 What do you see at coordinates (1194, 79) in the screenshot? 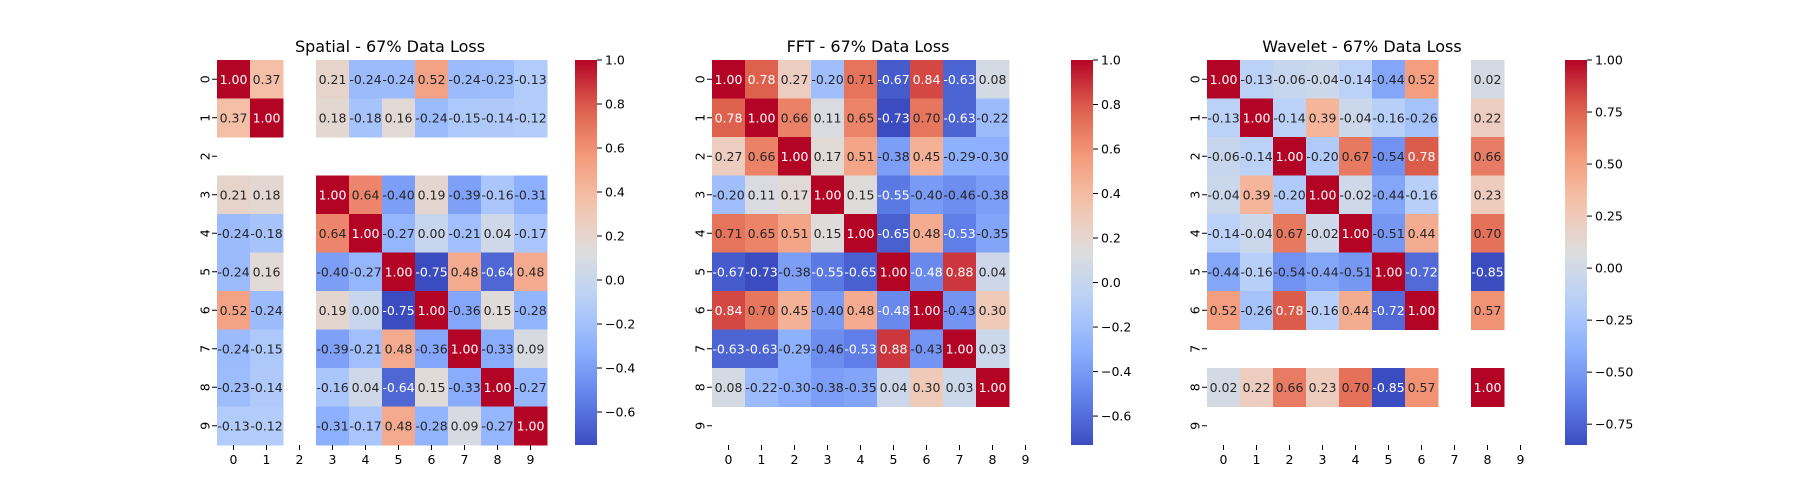
I see `y-tick-label: 0` at bounding box center [1194, 79].